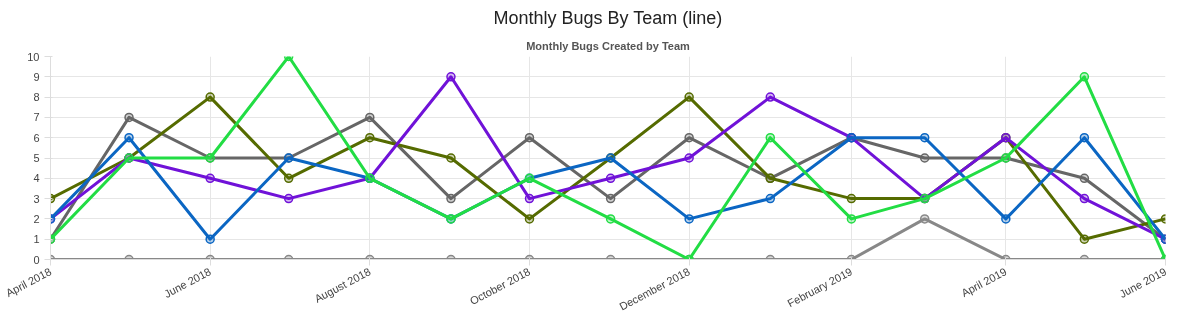 The height and width of the screenshot is (320, 1200). I want to click on y-tick-label: 6, so click(36, 137).